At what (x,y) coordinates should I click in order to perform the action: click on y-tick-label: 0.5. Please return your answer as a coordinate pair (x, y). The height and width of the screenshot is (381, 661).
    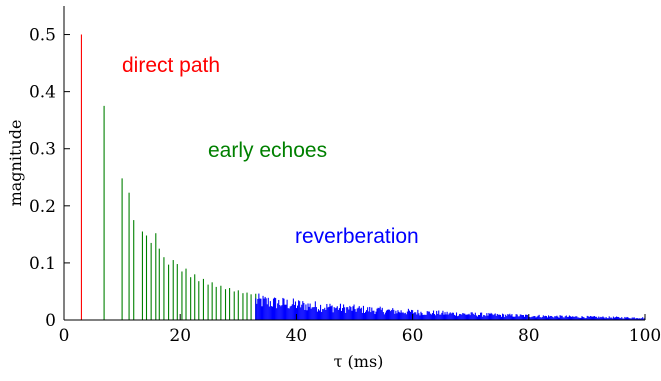
    Looking at the image, I should click on (42, 36).